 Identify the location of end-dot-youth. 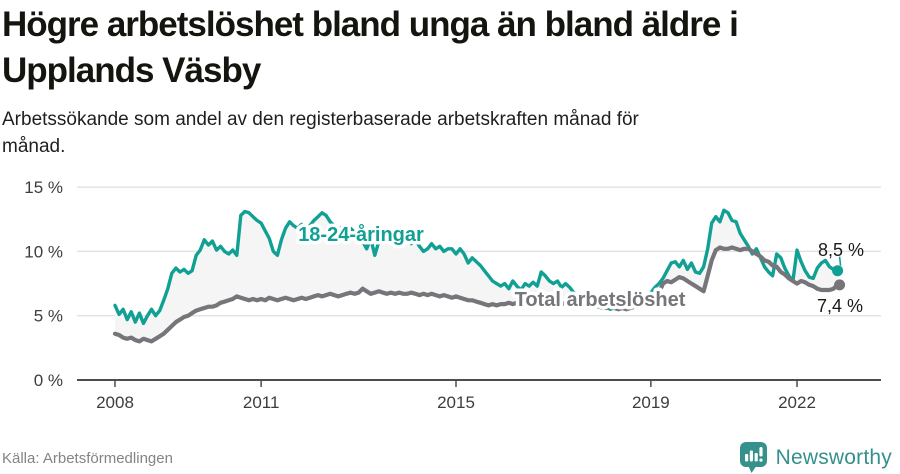
(838, 271).